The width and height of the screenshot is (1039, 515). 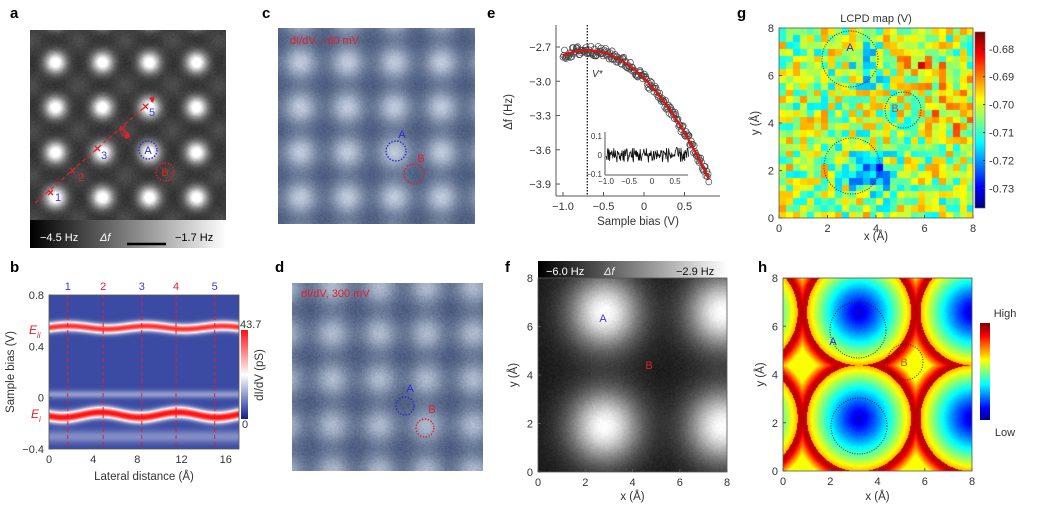 I want to click on x-tick-label: 0.5, so click(x=684, y=207).